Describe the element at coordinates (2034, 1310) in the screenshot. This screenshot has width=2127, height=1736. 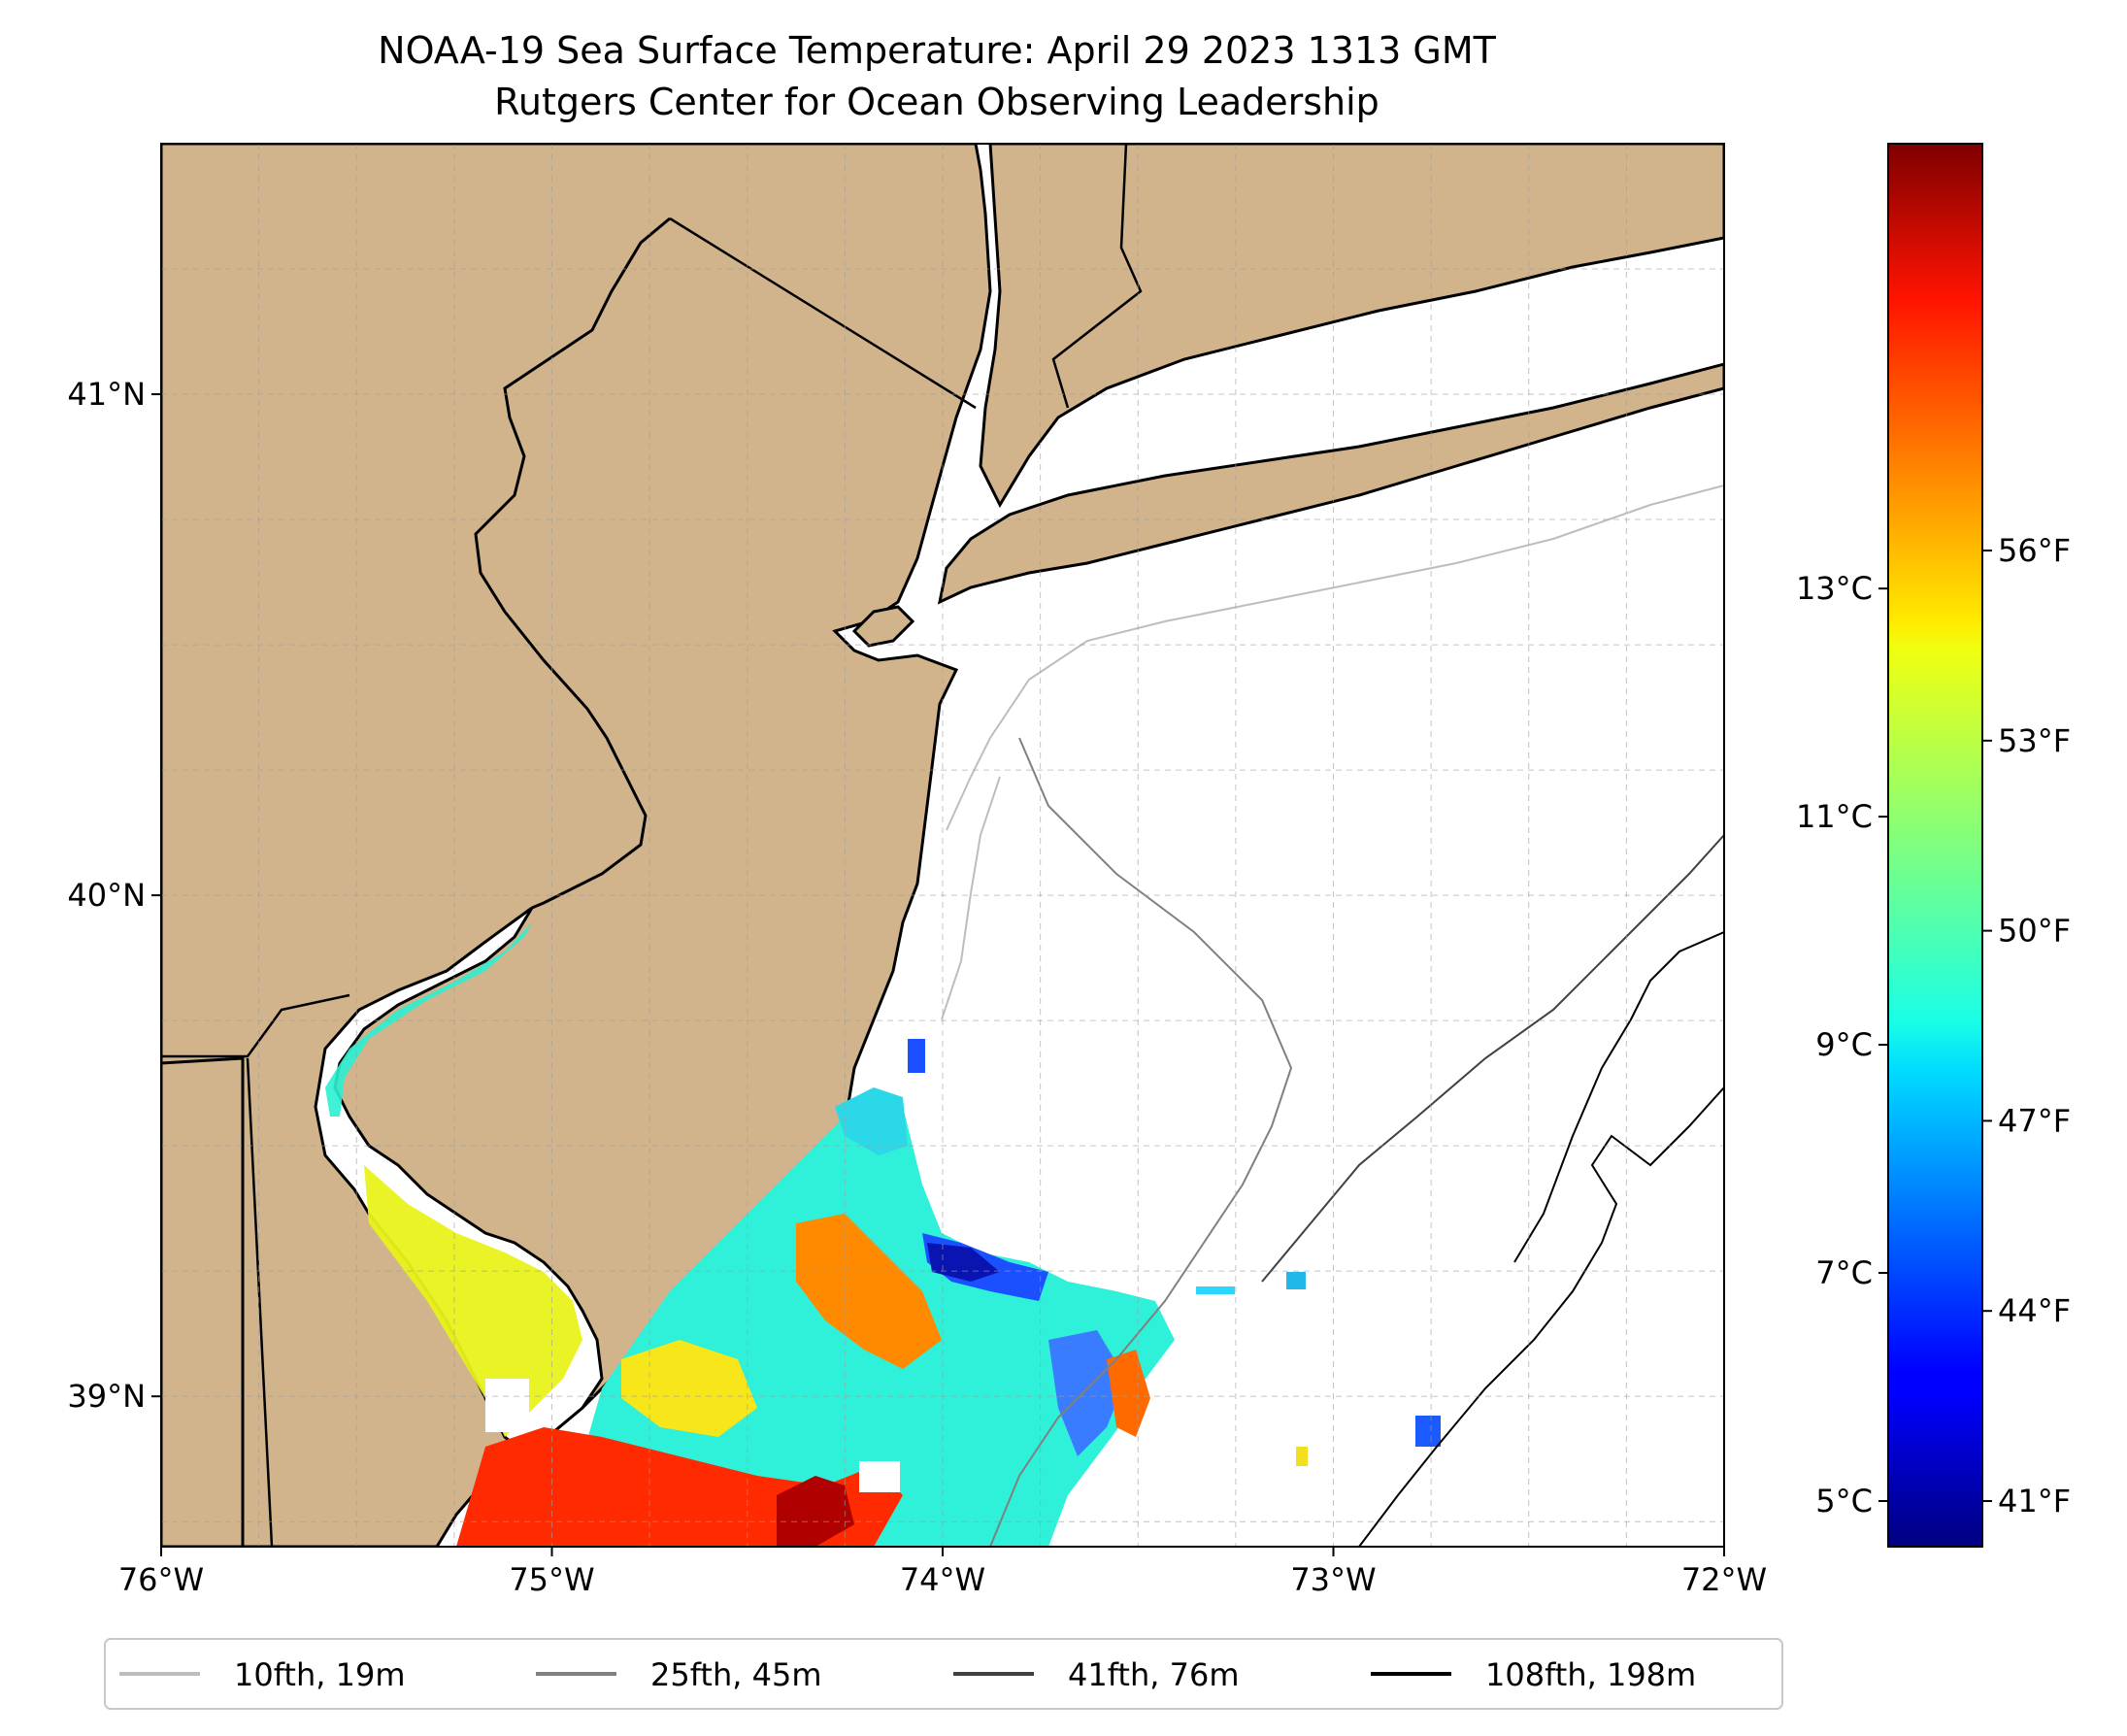
I see `fahrenheit-tick-label: 44°F` at that location.